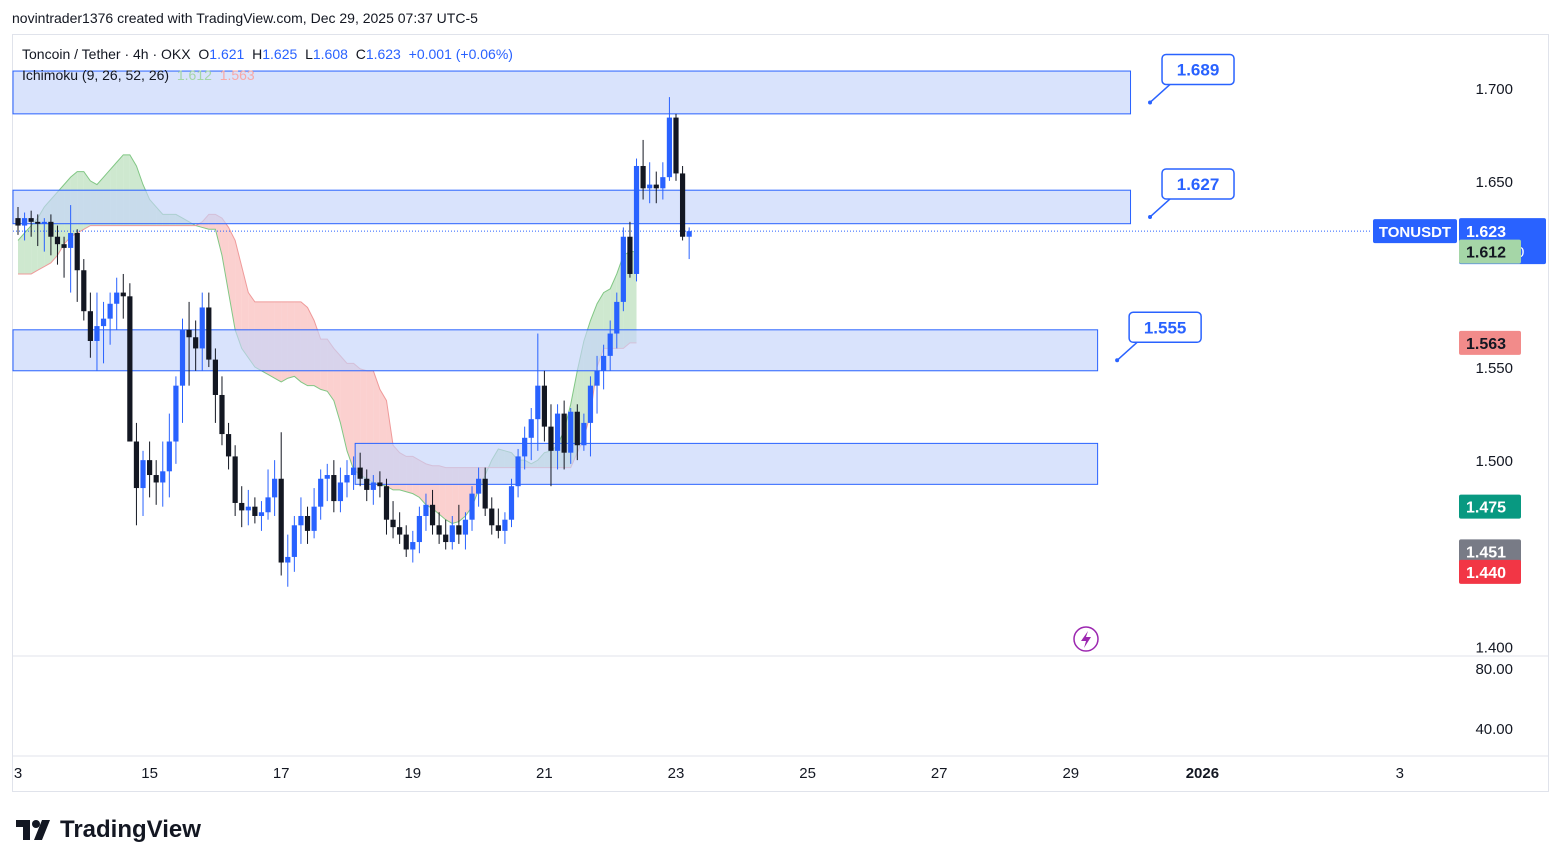  I want to click on change-value: +0.001 (+0.06%), so click(460, 54).